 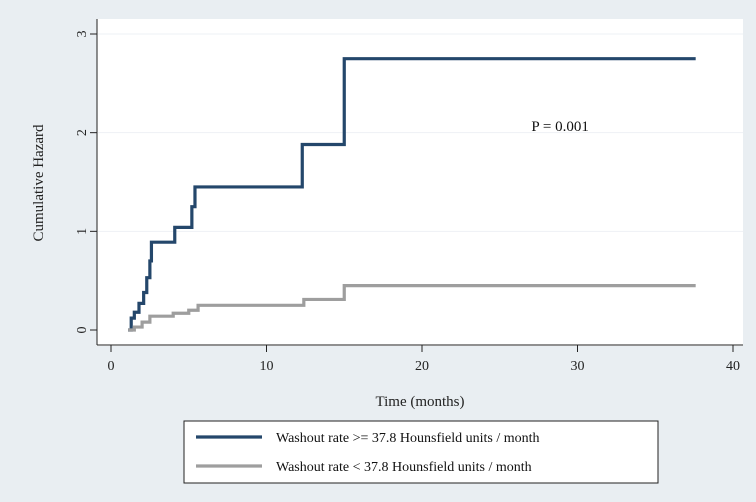 I want to click on y-tick-label: 2, so click(x=82, y=132).